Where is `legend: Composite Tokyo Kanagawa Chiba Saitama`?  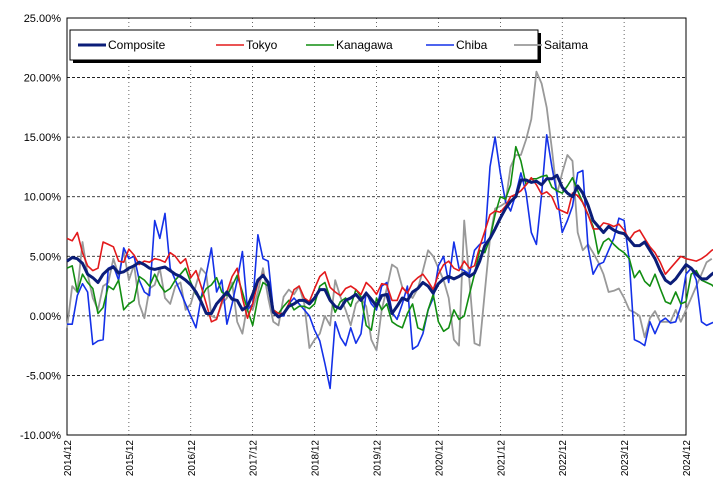
legend: Composite Tokyo Kanagawa Chiba Saitama is located at coordinates (328, 46).